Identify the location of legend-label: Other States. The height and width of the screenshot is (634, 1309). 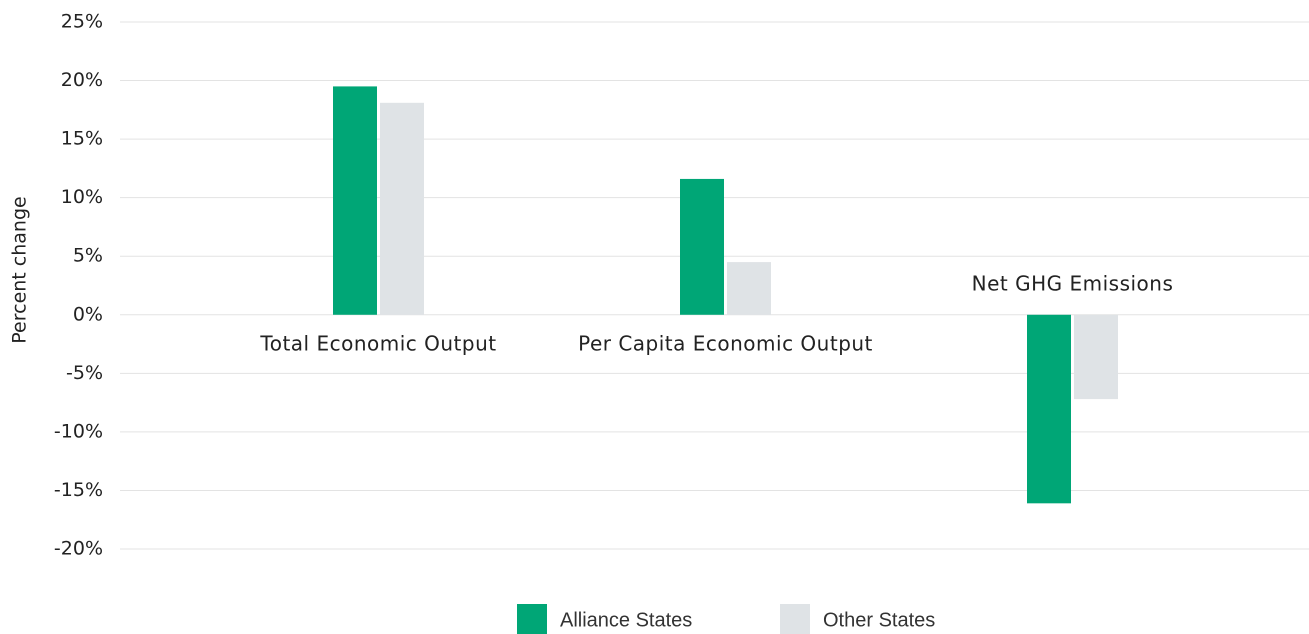
(879, 620).